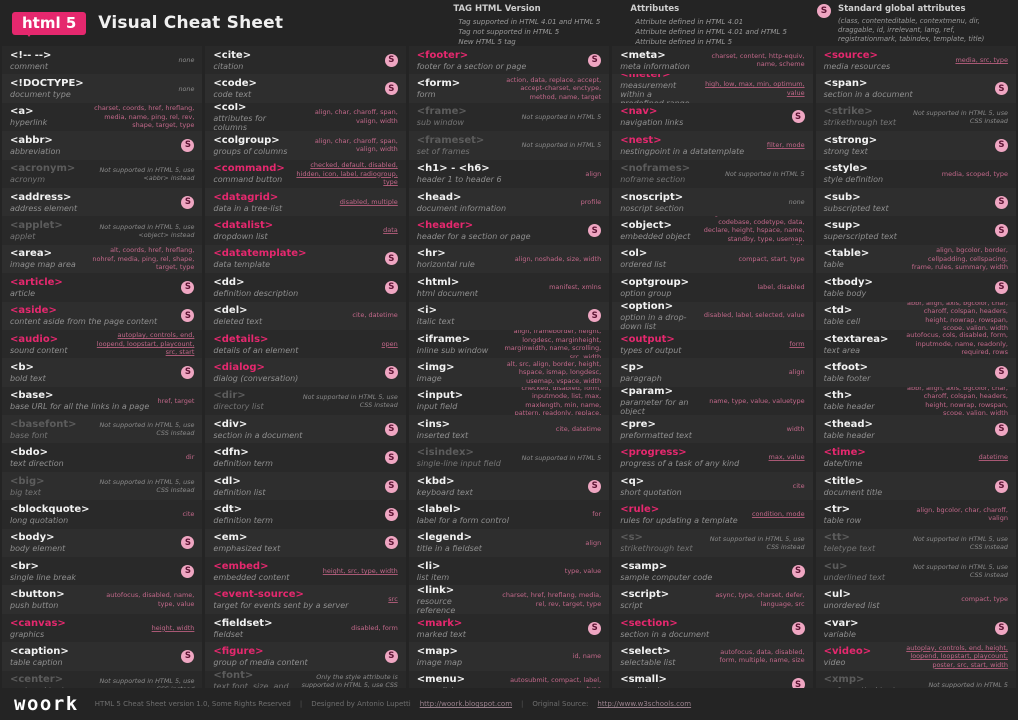  Describe the element at coordinates (898, 457) in the screenshot. I see `tag-info: <time> date/time` at that location.